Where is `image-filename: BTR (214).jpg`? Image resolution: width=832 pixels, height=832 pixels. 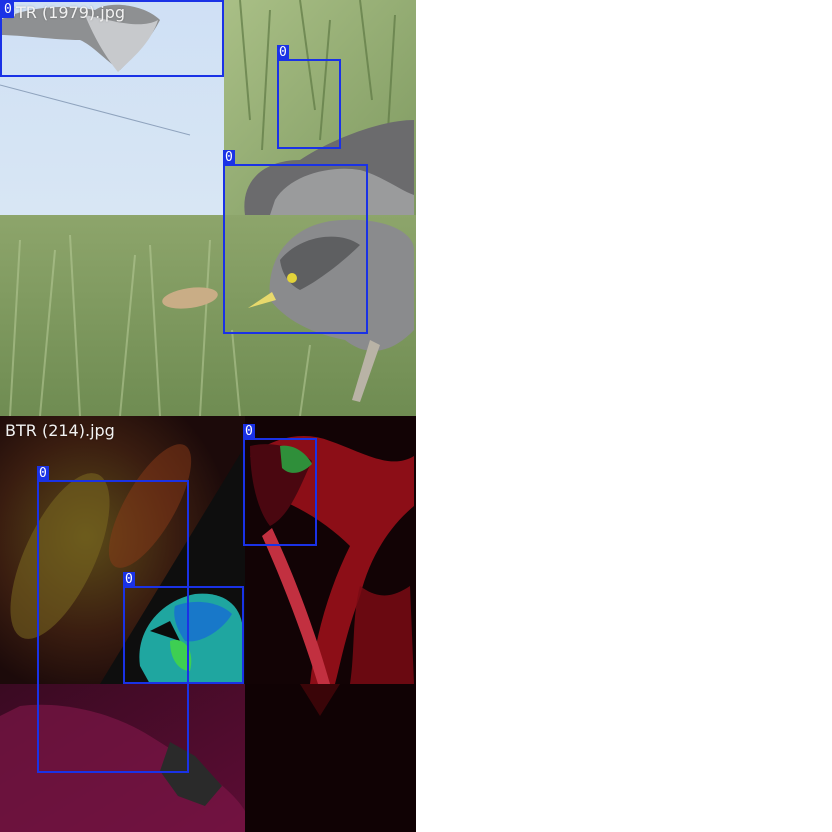
image-filename: BTR (214).jpg is located at coordinates (60, 430).